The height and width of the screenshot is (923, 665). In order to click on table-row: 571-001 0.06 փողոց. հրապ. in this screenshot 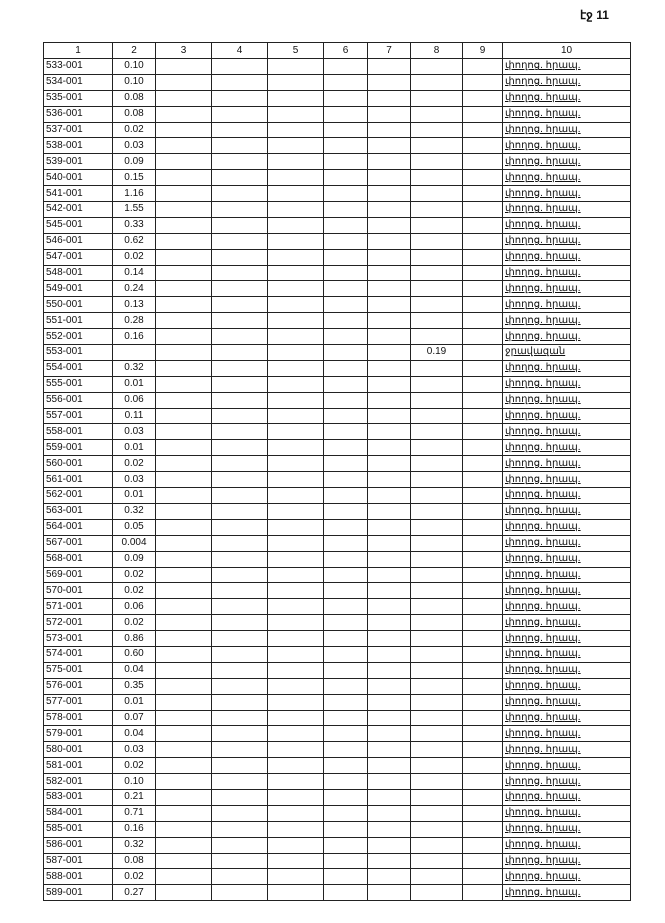, I will do `click(337, 607)`.